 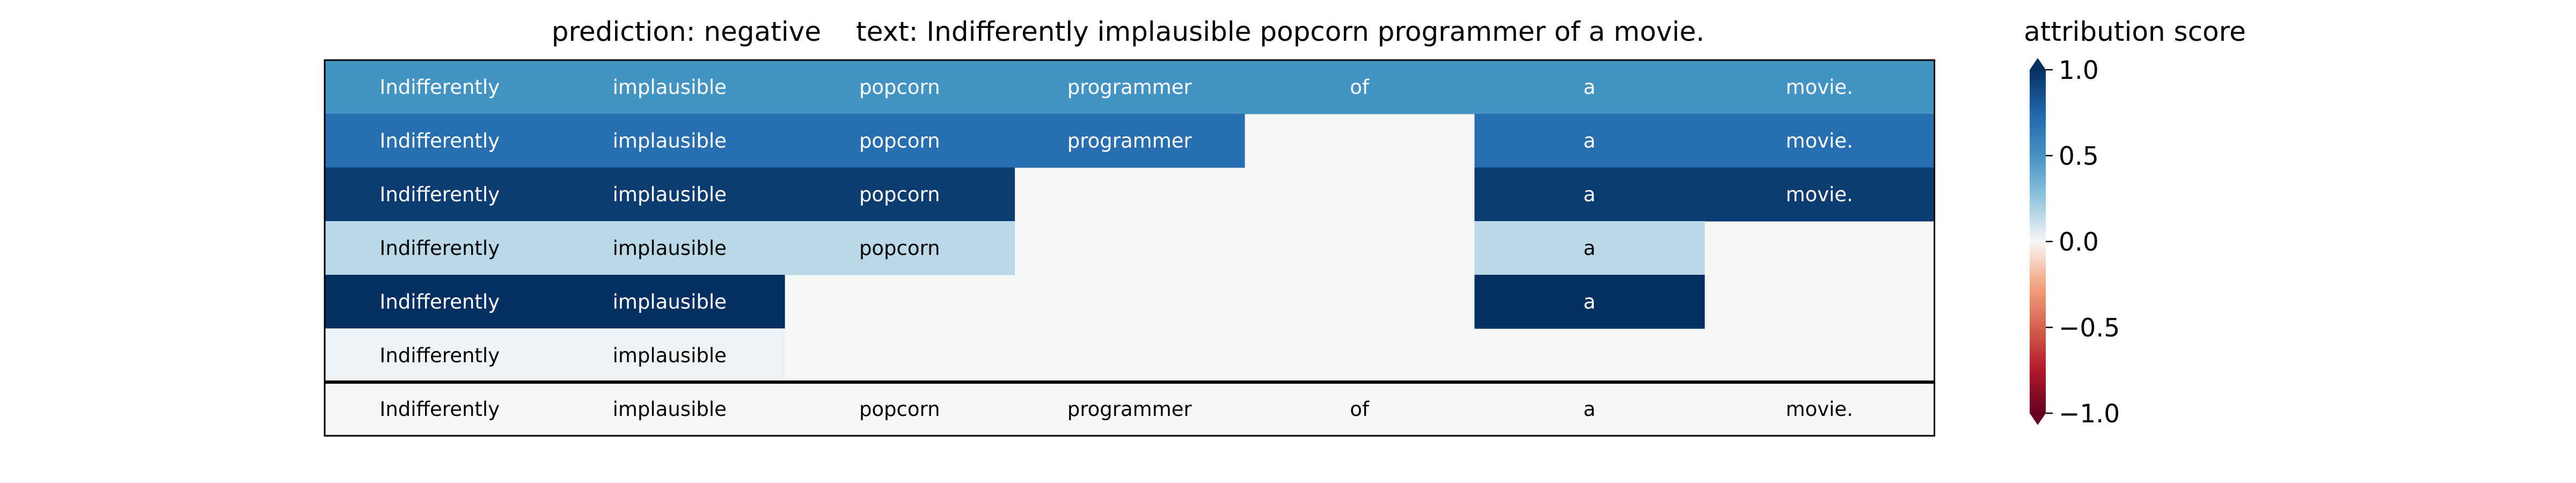 I want to click on colorbar-tick-label: 1.0, so click(x=2079, y=70).